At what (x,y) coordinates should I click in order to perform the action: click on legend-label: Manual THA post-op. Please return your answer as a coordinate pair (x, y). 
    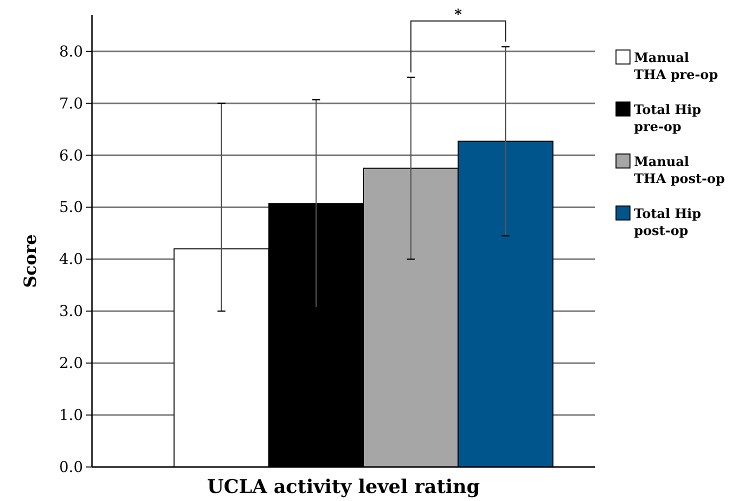
    Looking at the image, I should click on (679, 171).